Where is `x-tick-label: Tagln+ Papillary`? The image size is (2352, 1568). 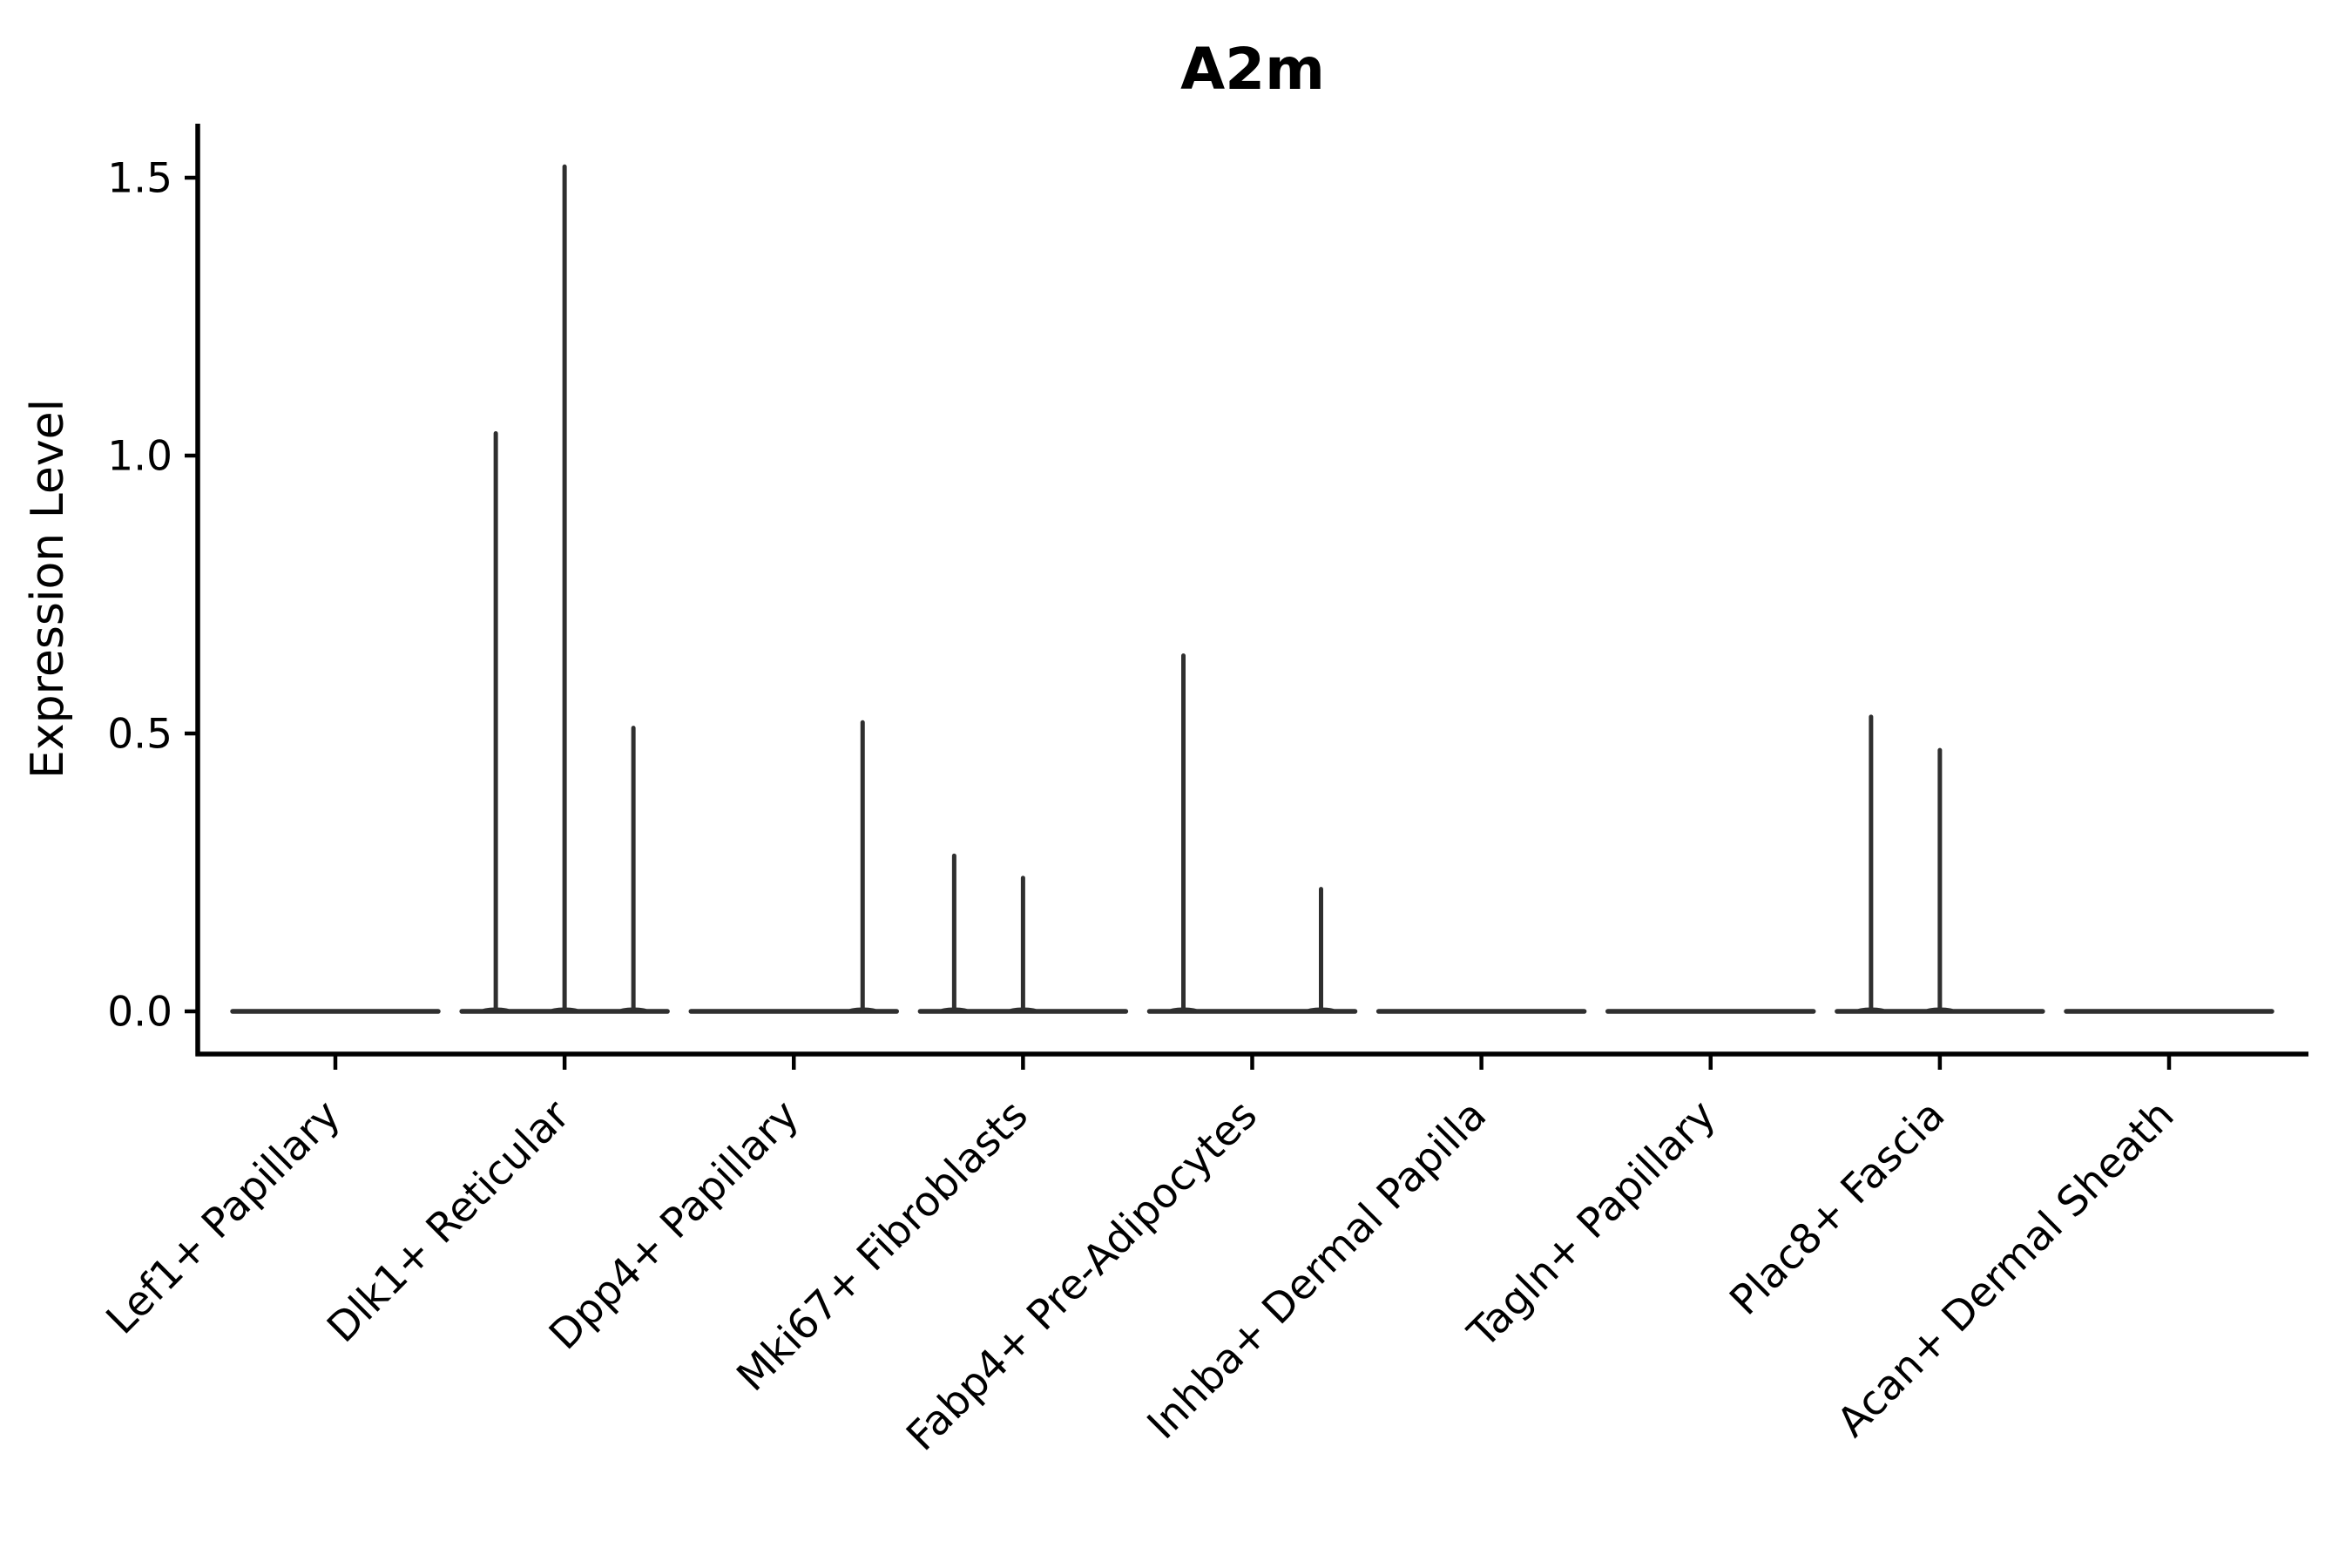
x-tick-label: Tagln+ Papillary is located at coordinates (1591, 1225).